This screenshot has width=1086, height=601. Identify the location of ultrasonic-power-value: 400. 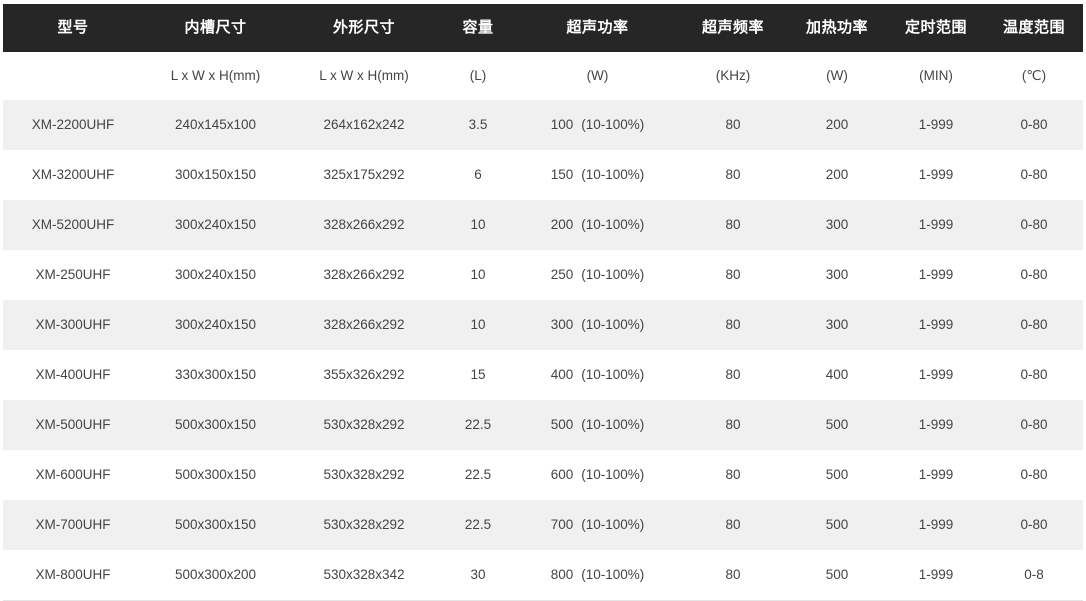
(562, 374).